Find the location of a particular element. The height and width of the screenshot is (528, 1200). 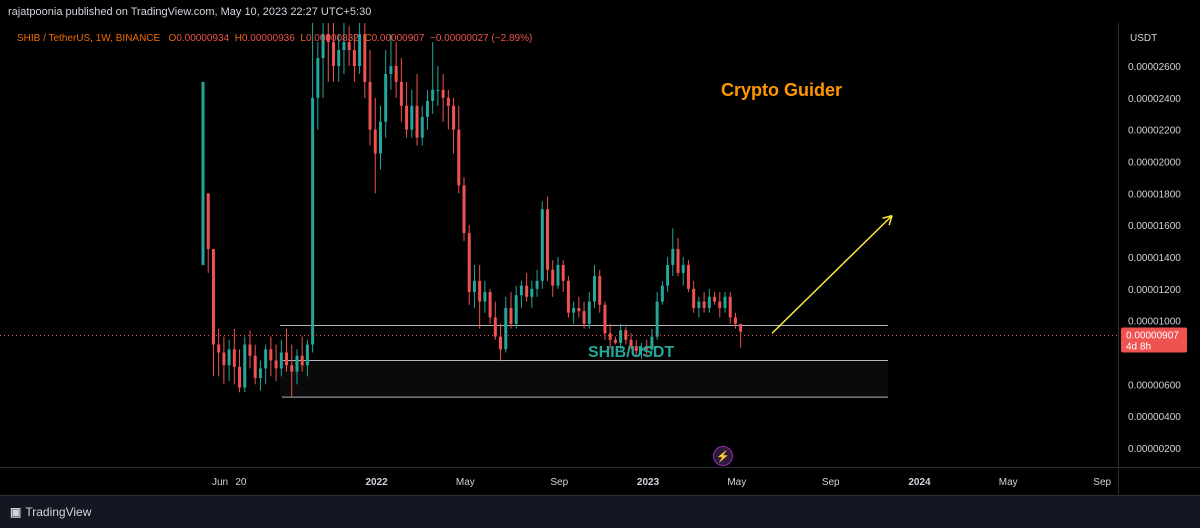

price-tick-label: 0.00002200 is located at coordinates (1154, 131).